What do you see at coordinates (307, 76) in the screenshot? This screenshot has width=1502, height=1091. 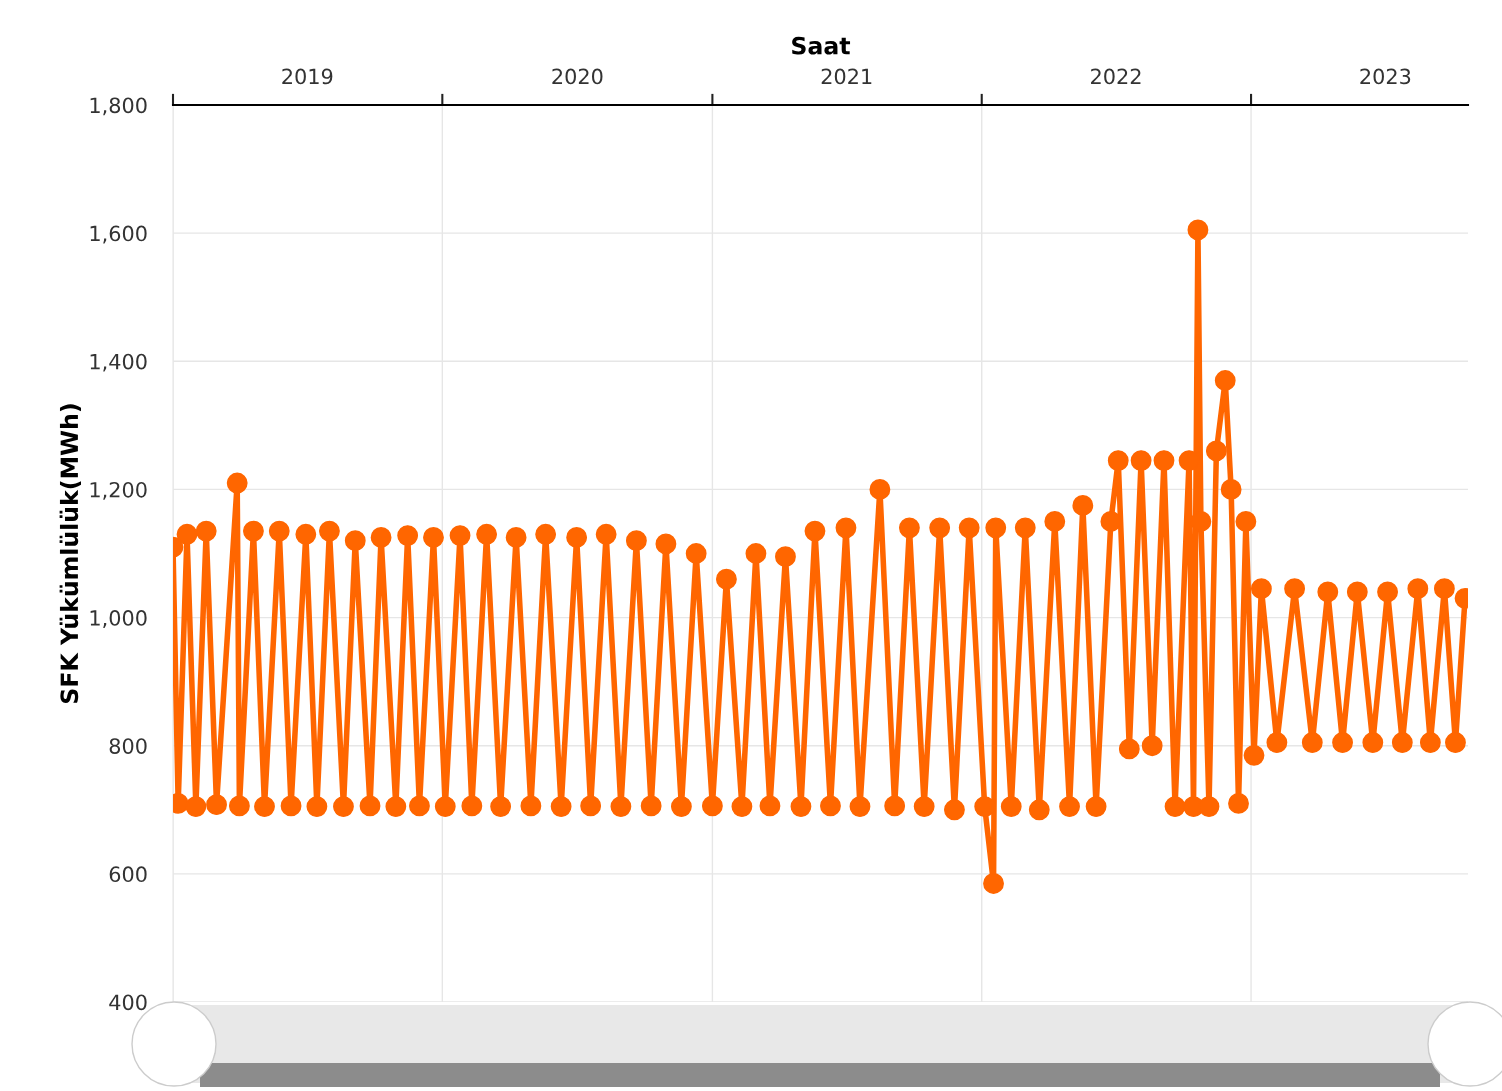 I see `x-tick-label: 2019` at bounding box center [307, 76].